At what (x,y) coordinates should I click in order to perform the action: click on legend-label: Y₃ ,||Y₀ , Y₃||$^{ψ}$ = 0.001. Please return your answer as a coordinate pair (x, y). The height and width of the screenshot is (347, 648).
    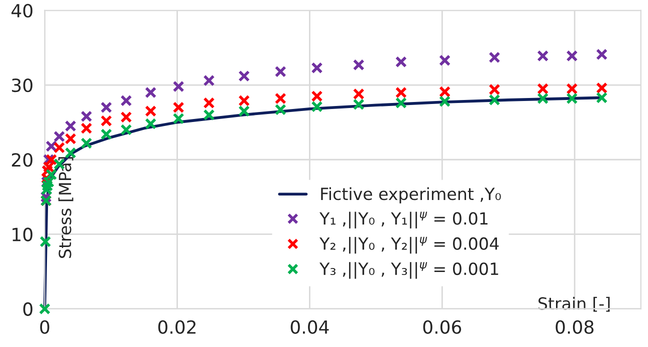
    Looking at the image, I should click on (408, 270).